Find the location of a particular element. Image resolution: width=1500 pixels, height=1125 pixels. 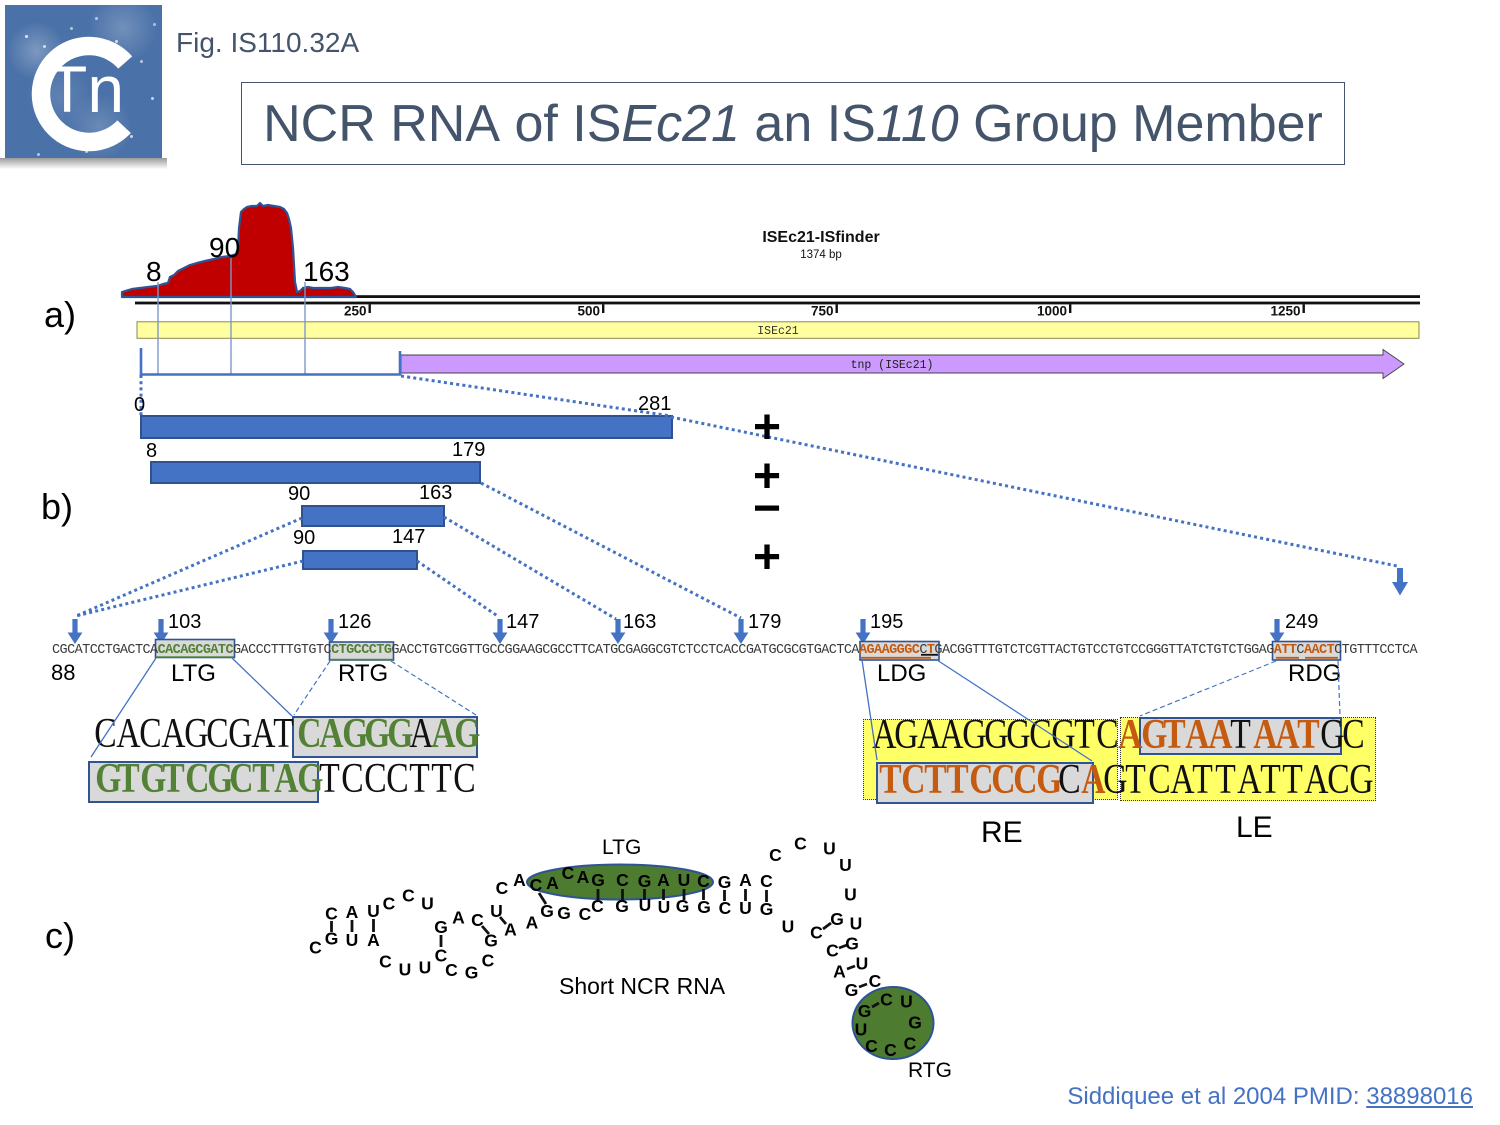

svg-text: 500 is located at coordinates (588, 311).